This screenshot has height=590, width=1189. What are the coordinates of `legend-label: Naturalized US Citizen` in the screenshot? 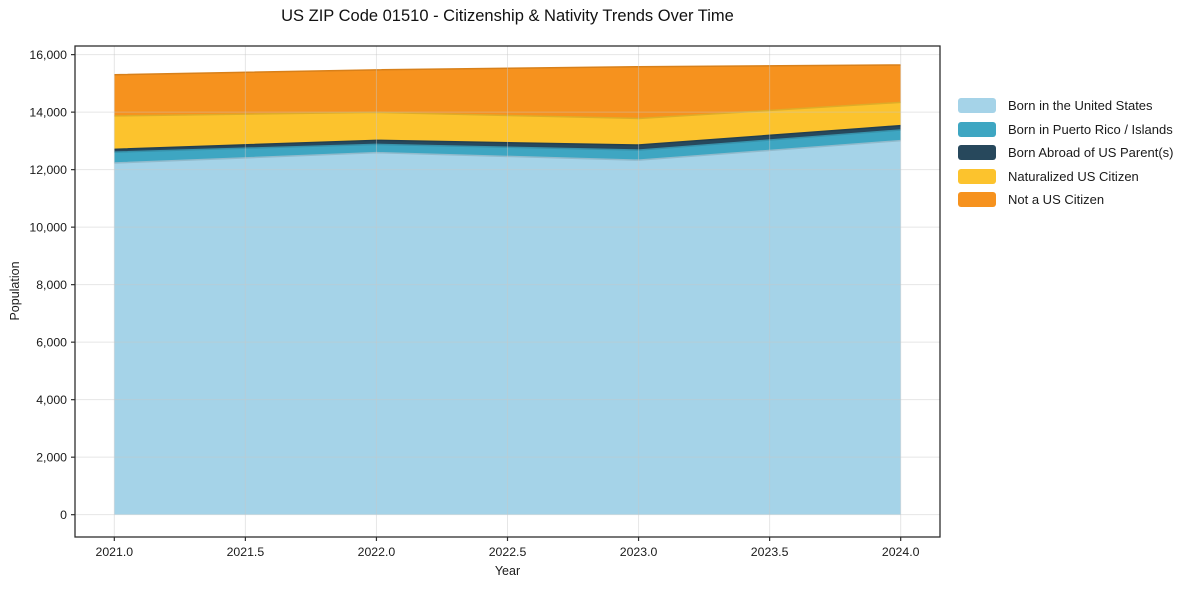 It's located at (1073, 176).